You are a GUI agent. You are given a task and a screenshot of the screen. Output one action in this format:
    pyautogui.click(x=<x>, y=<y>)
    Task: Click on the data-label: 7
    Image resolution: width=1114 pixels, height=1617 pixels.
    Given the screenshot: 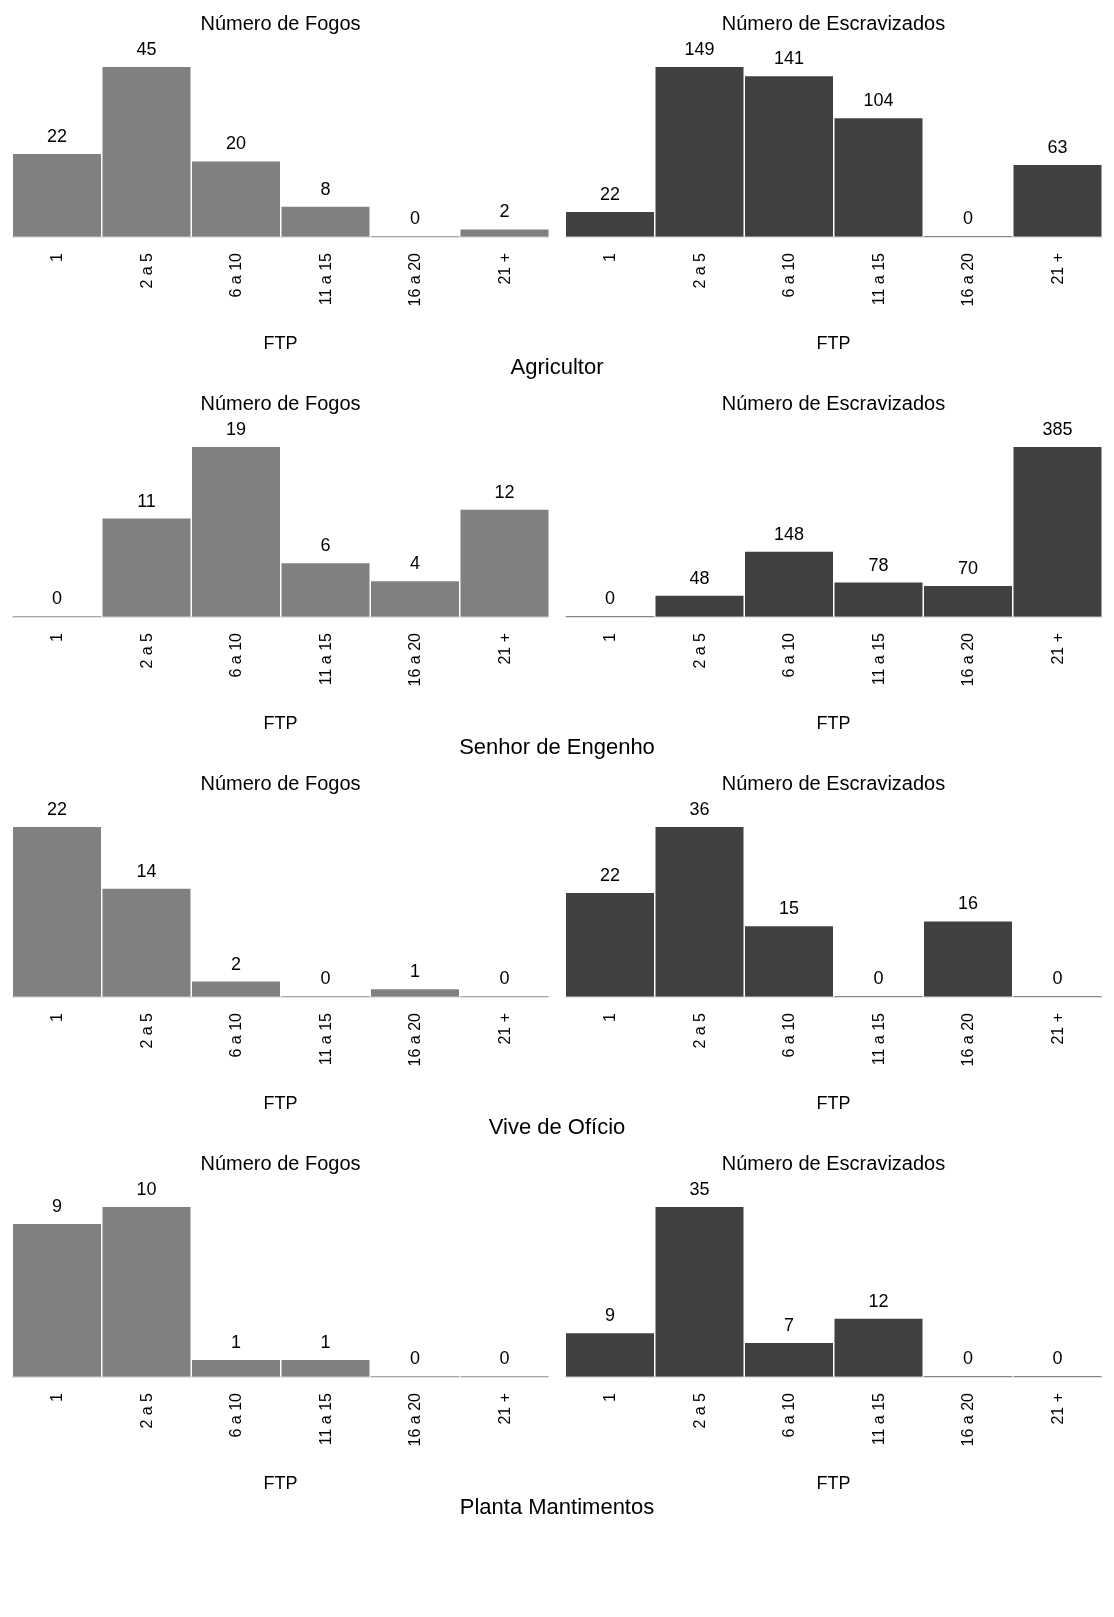 What is the action you would take?
    pyautogui.click(x=789, y=1325)
    